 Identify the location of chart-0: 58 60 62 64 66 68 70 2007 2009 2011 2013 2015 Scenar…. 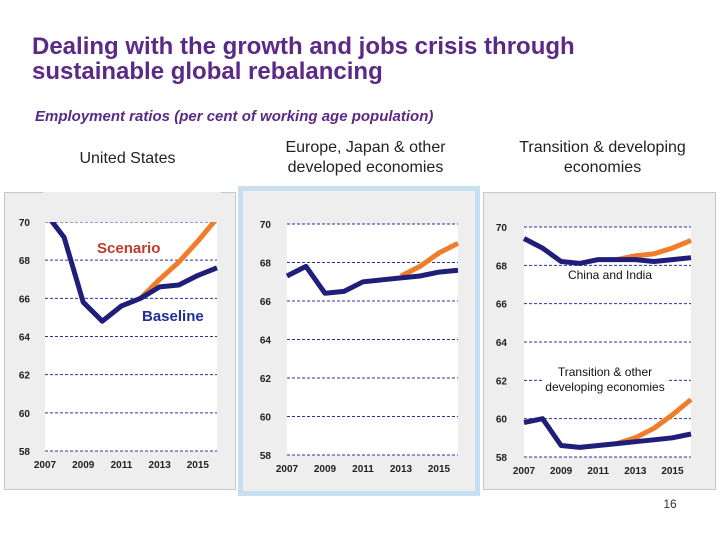
(119, 340).